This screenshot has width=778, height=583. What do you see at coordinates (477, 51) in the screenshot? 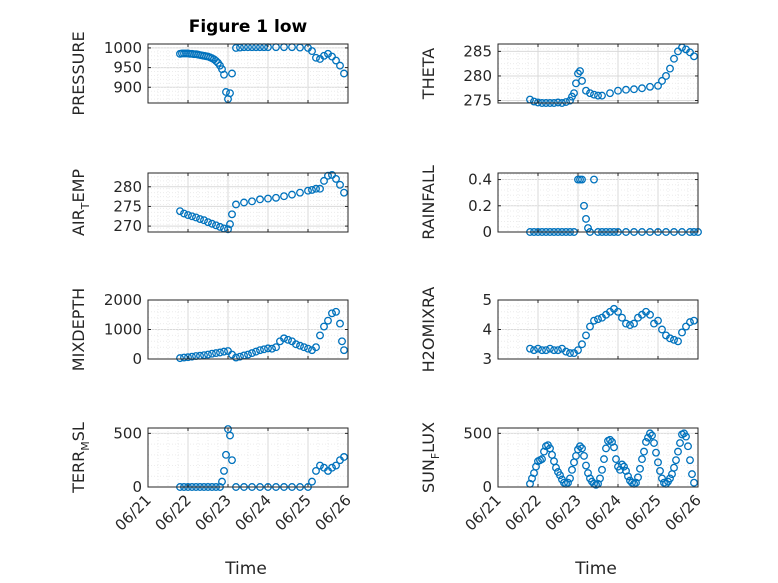
I see `y-tick-label: 285` at bounding box center [477, 51].